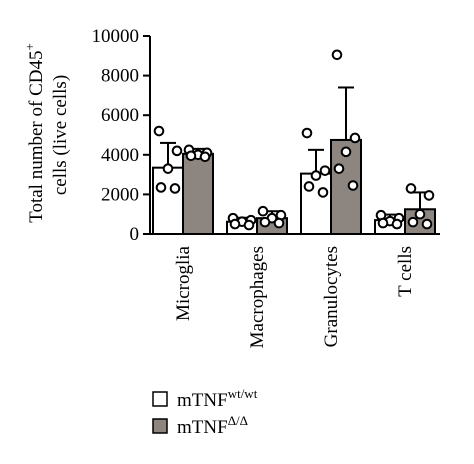  I want to click on y-axis-title-line1: Total number of CD45+, so click(34, 133).